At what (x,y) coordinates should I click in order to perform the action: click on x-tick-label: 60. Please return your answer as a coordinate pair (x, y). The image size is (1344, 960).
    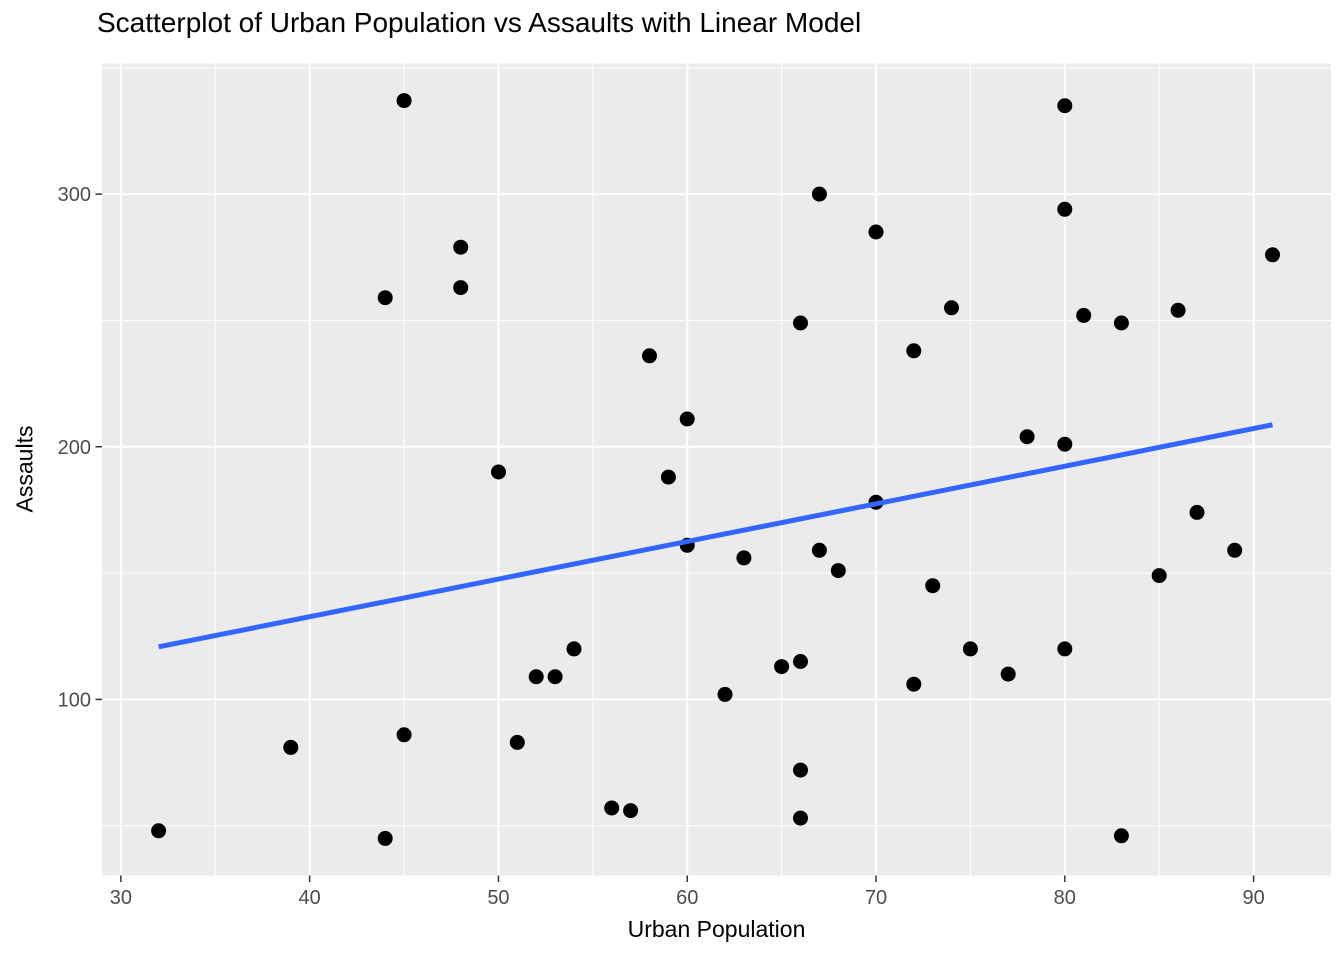
    Looking at the image, I should click on (687, 898).